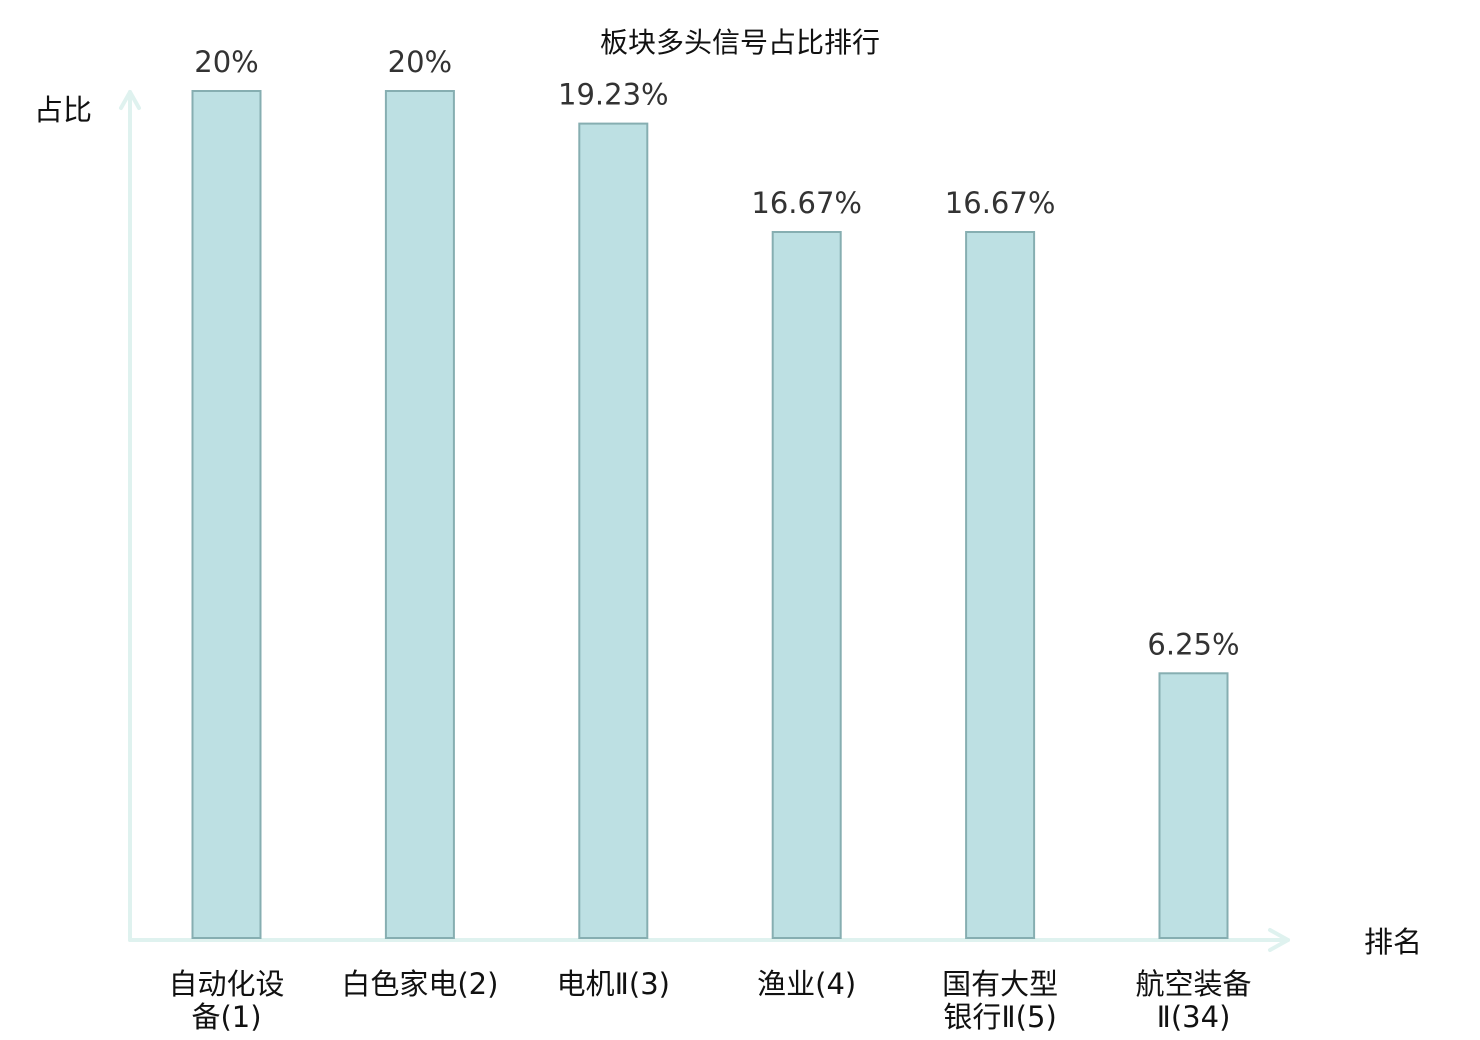 The width and height of the screenshot is (1480, 1040). I want to click on x-tick-label-line: 自动化设, so click(226, 984).